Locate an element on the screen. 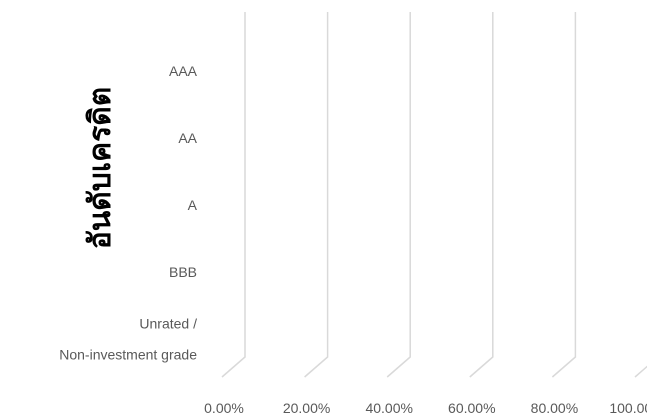 This screenshot has width=647, height=416. x-tick-label: 100.00% is located at coordinates (628, 408).